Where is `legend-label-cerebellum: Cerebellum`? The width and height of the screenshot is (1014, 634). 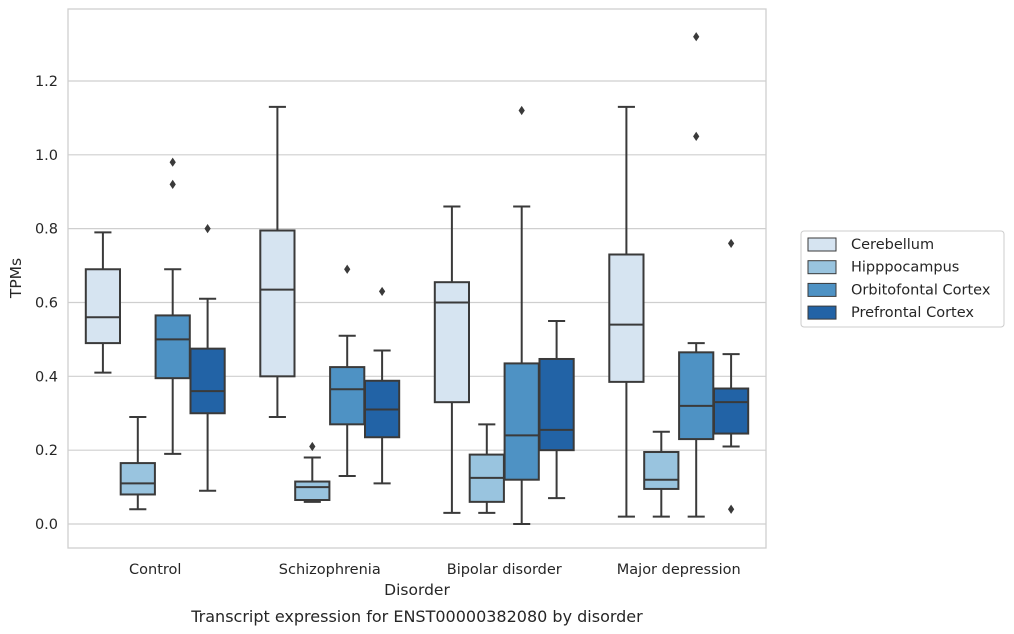 legend-label-cerebellum: Cerebellum is located at coordinates (892, 245).